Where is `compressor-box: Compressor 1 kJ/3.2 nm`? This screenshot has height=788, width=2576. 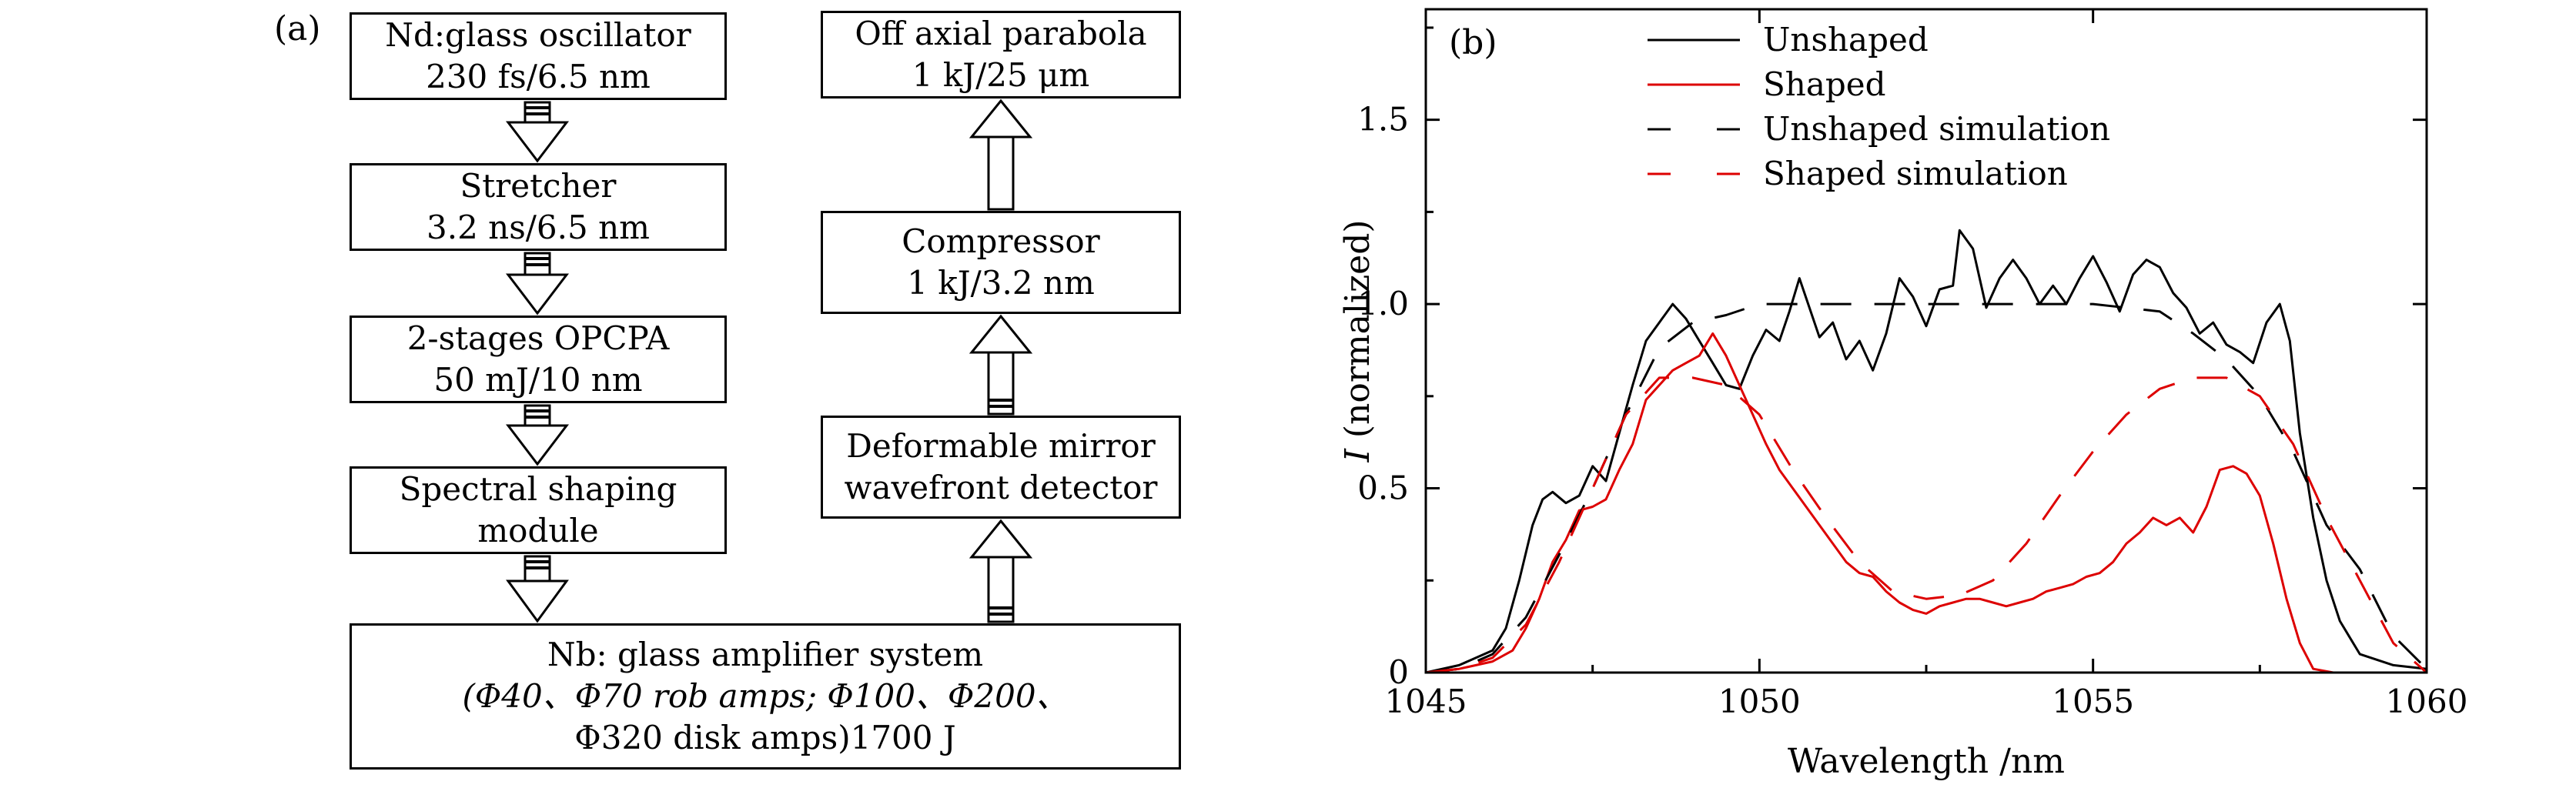 compressor-box: Compressor 1 kJ/3.2 nm is located at coordinates (1001, 262).